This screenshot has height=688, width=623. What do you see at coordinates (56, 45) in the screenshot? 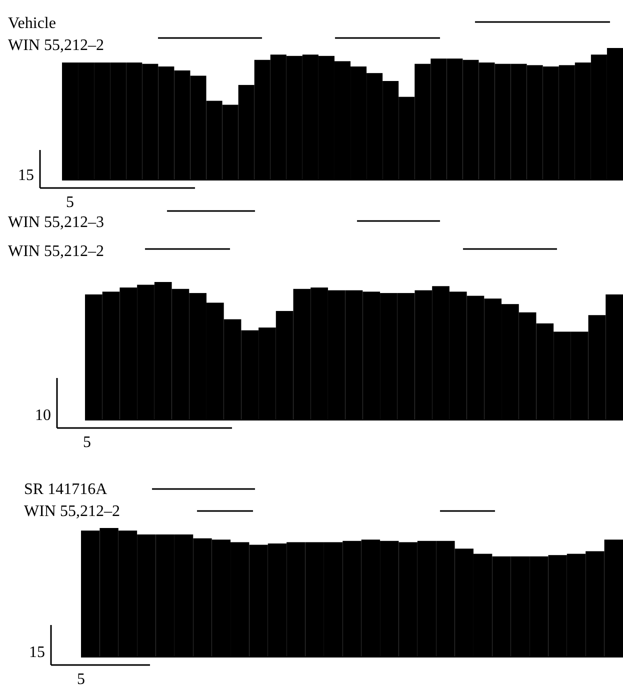
I see `annotation: WIN 55,212–2` at bounding box center [56, 45].